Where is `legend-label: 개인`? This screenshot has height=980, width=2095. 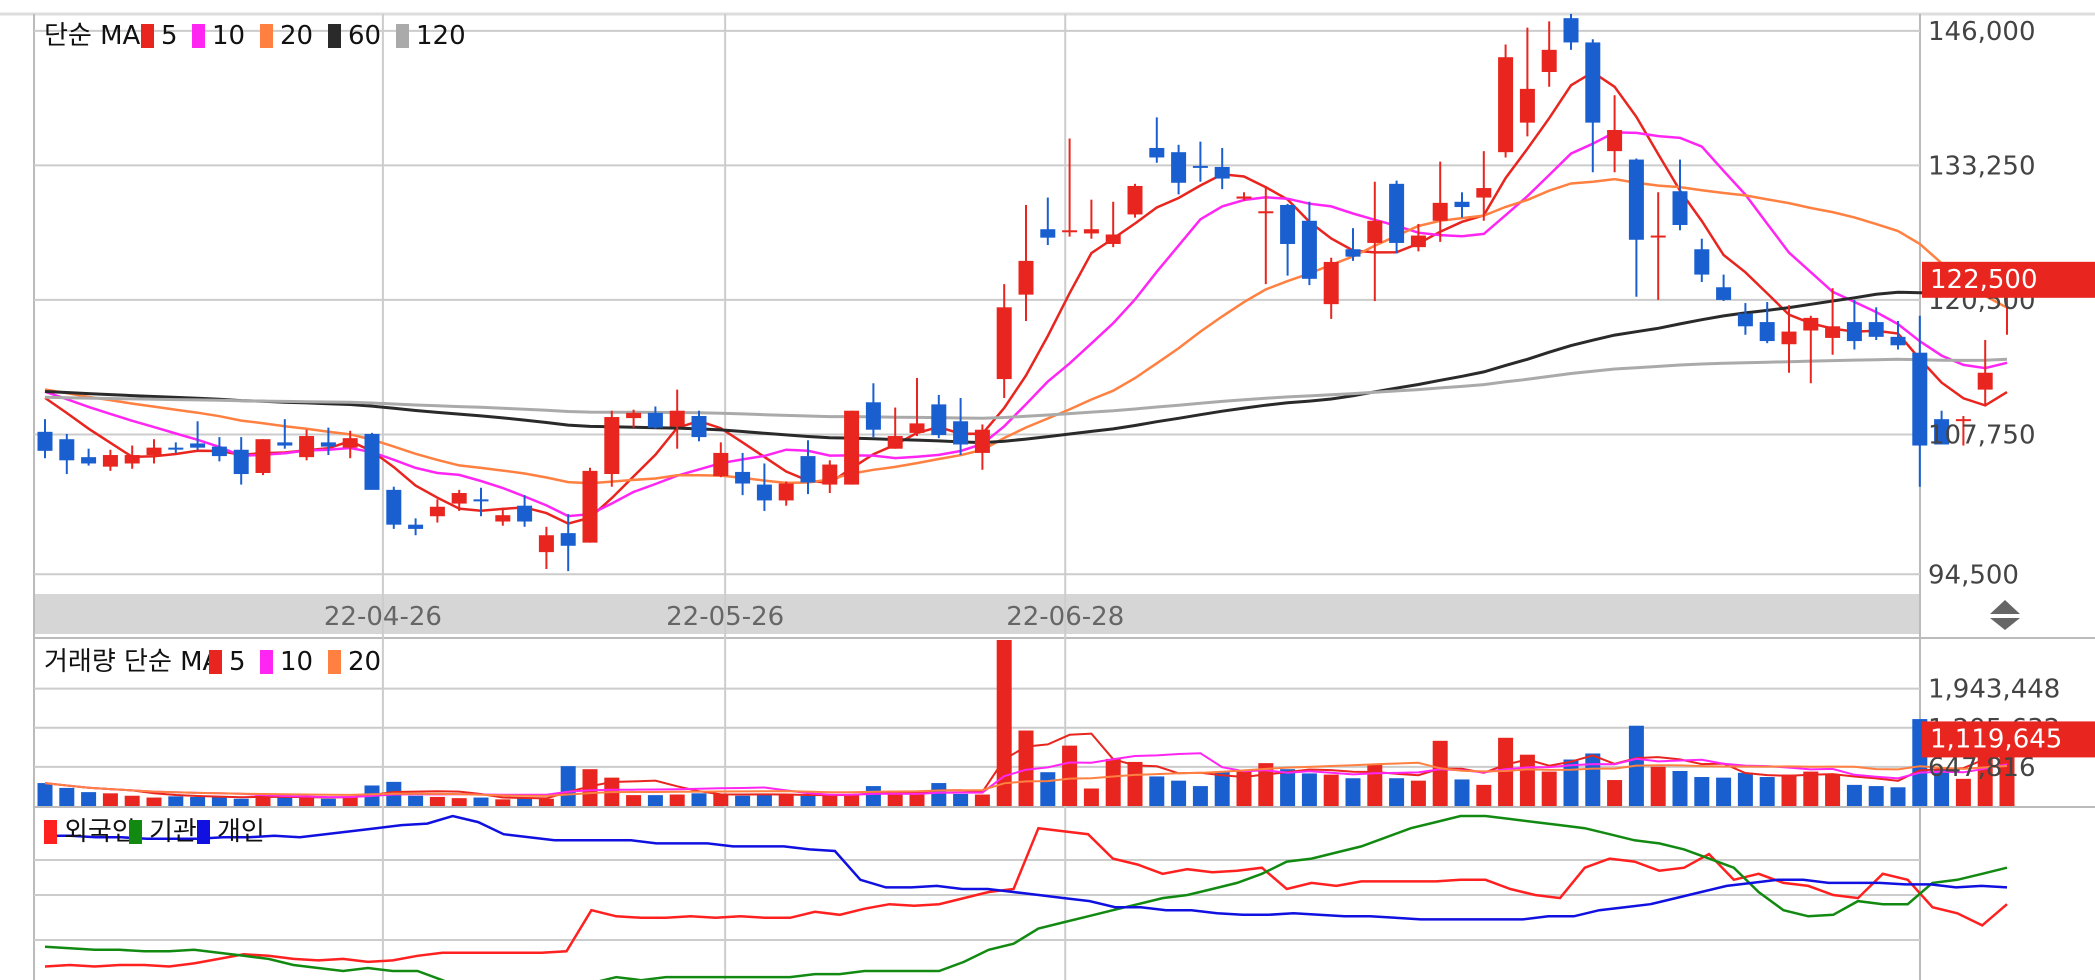 legend-label: 개인 is located at coordinates (241, 832).